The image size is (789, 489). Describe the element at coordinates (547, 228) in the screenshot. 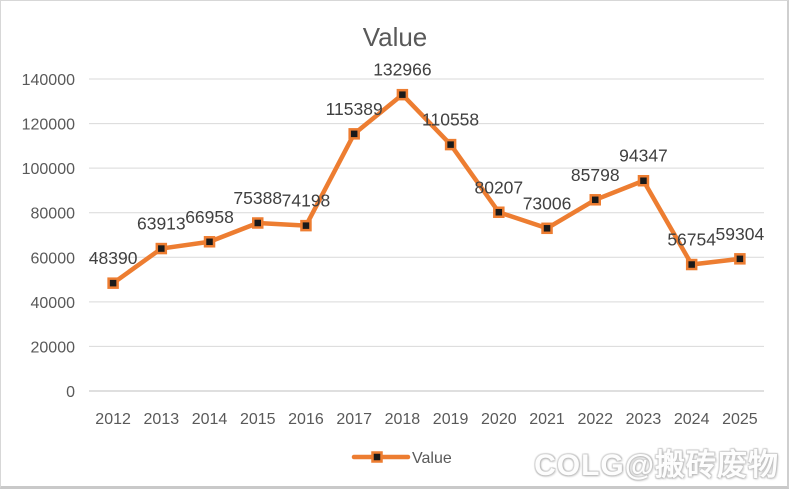

I see `data-point-marker-2021` at that location.